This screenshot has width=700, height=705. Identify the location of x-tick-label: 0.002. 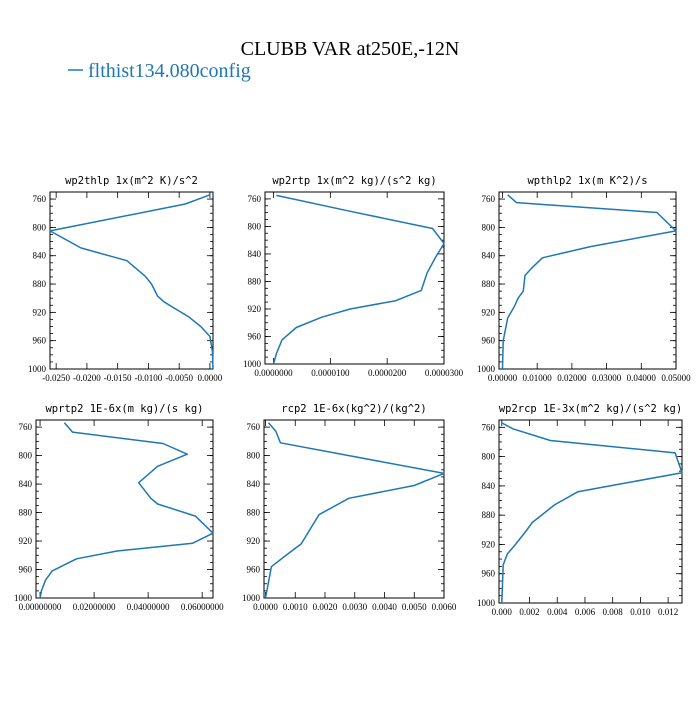
(529, 612).